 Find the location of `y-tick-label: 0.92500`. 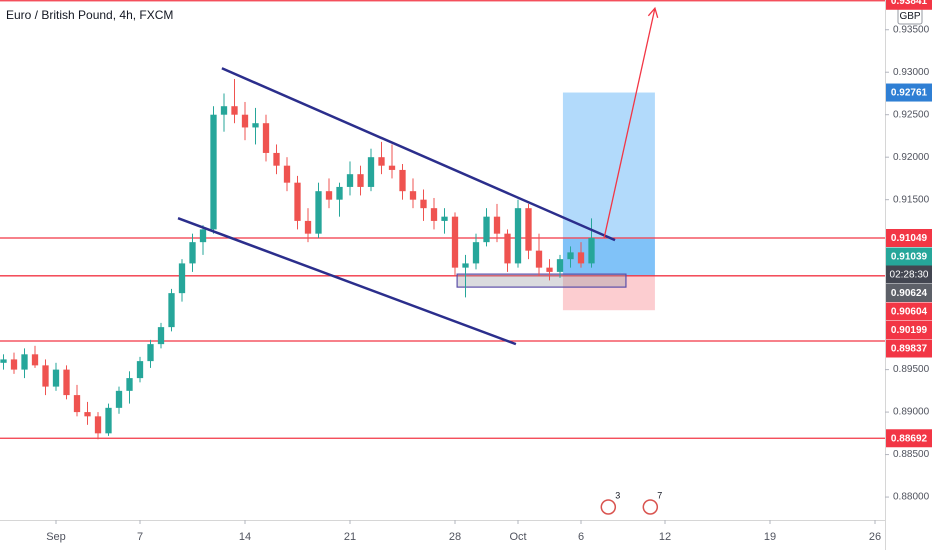

y-tick-label: 0.92500 is located at coordinates (911, 114).